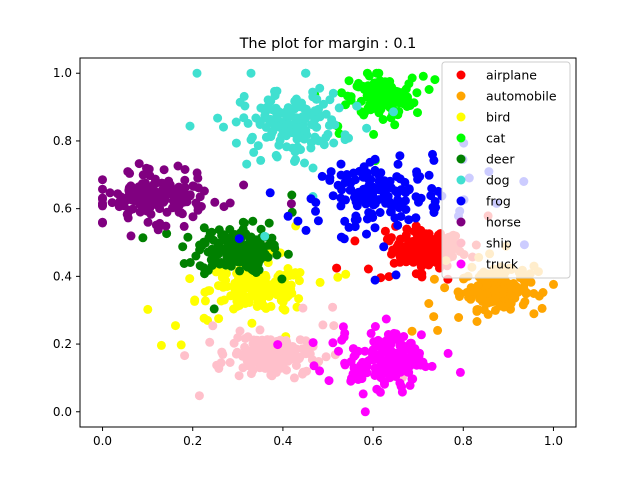 The width and height of the screenshot is (640, 480). Describe the element at coordinates (500, 159) in the screenshot. I see `legend-label: deer` at that location.